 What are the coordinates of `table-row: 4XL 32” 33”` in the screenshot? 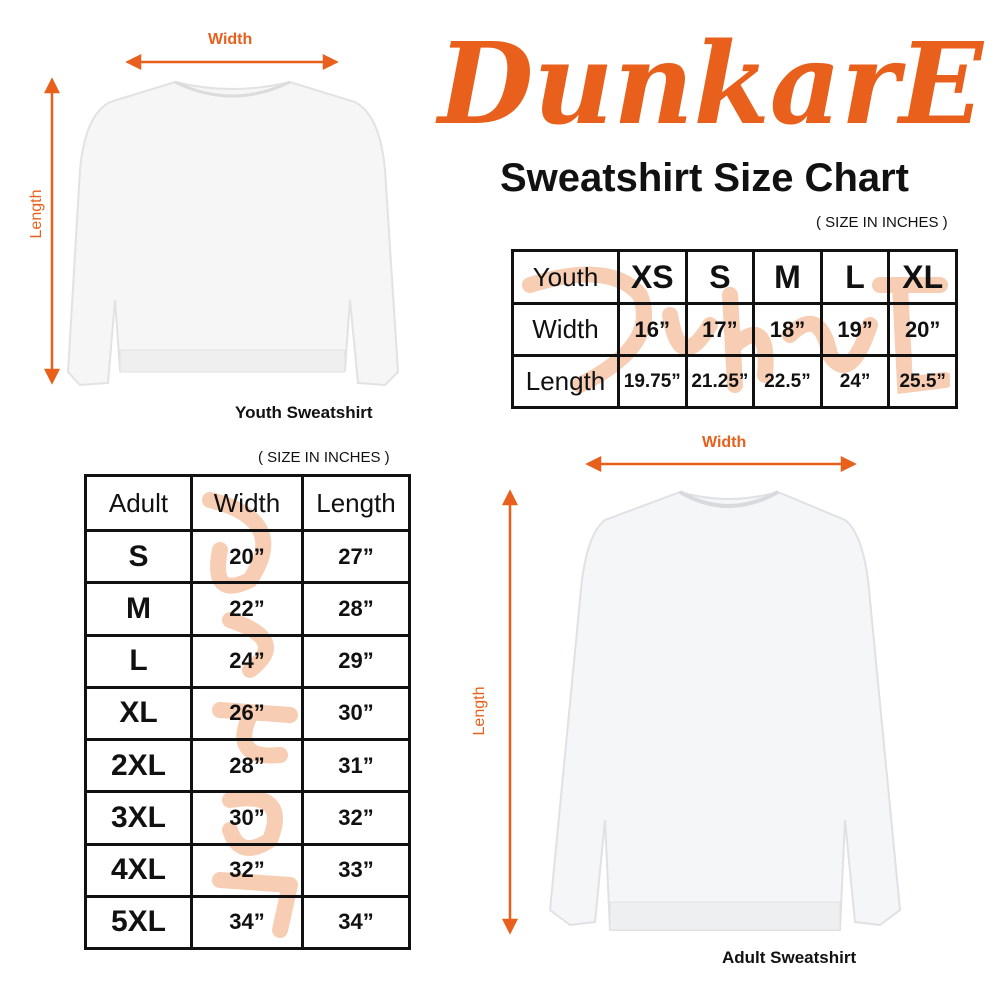 It's located at (247, 870).